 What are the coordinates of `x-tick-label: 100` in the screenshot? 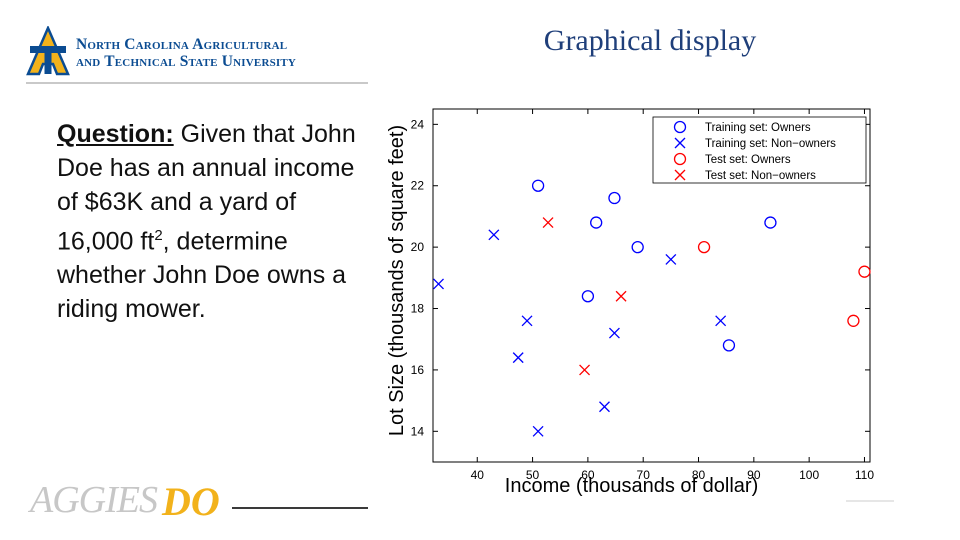 It's located at (809, 475).